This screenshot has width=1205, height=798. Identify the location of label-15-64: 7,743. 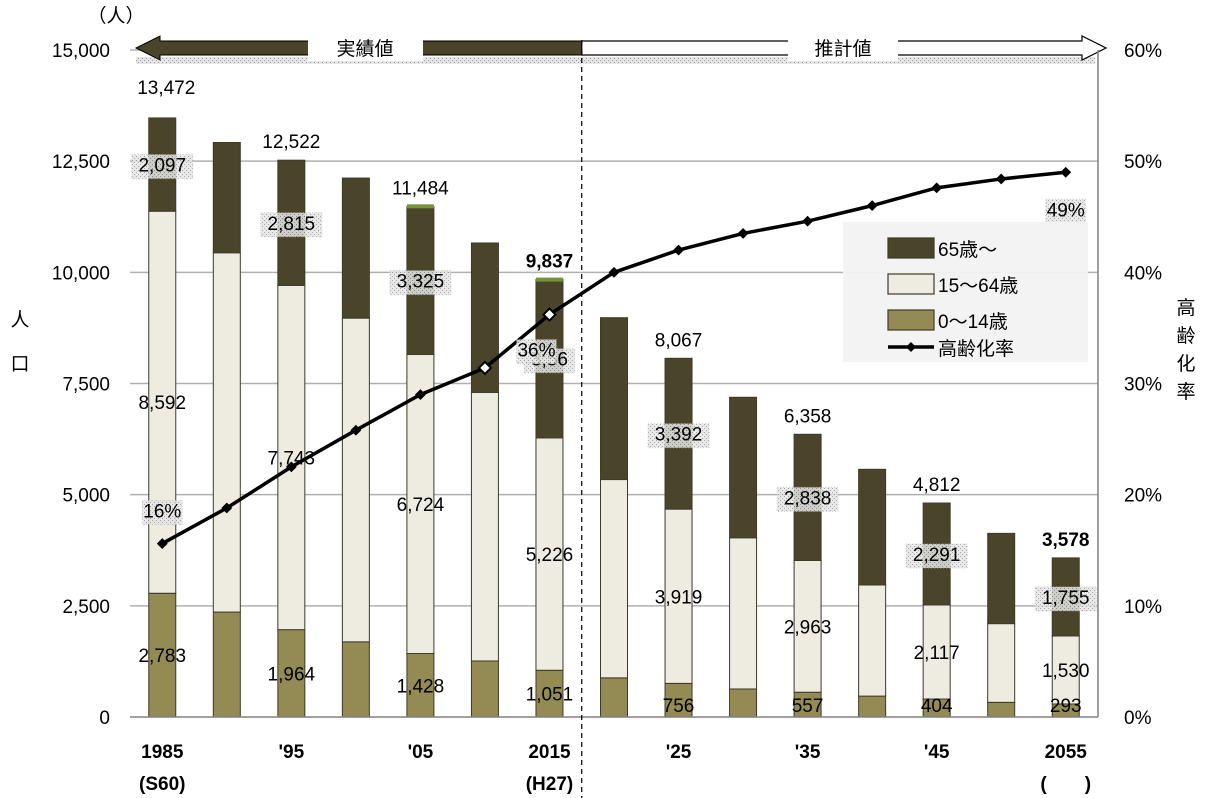
(292, 459).